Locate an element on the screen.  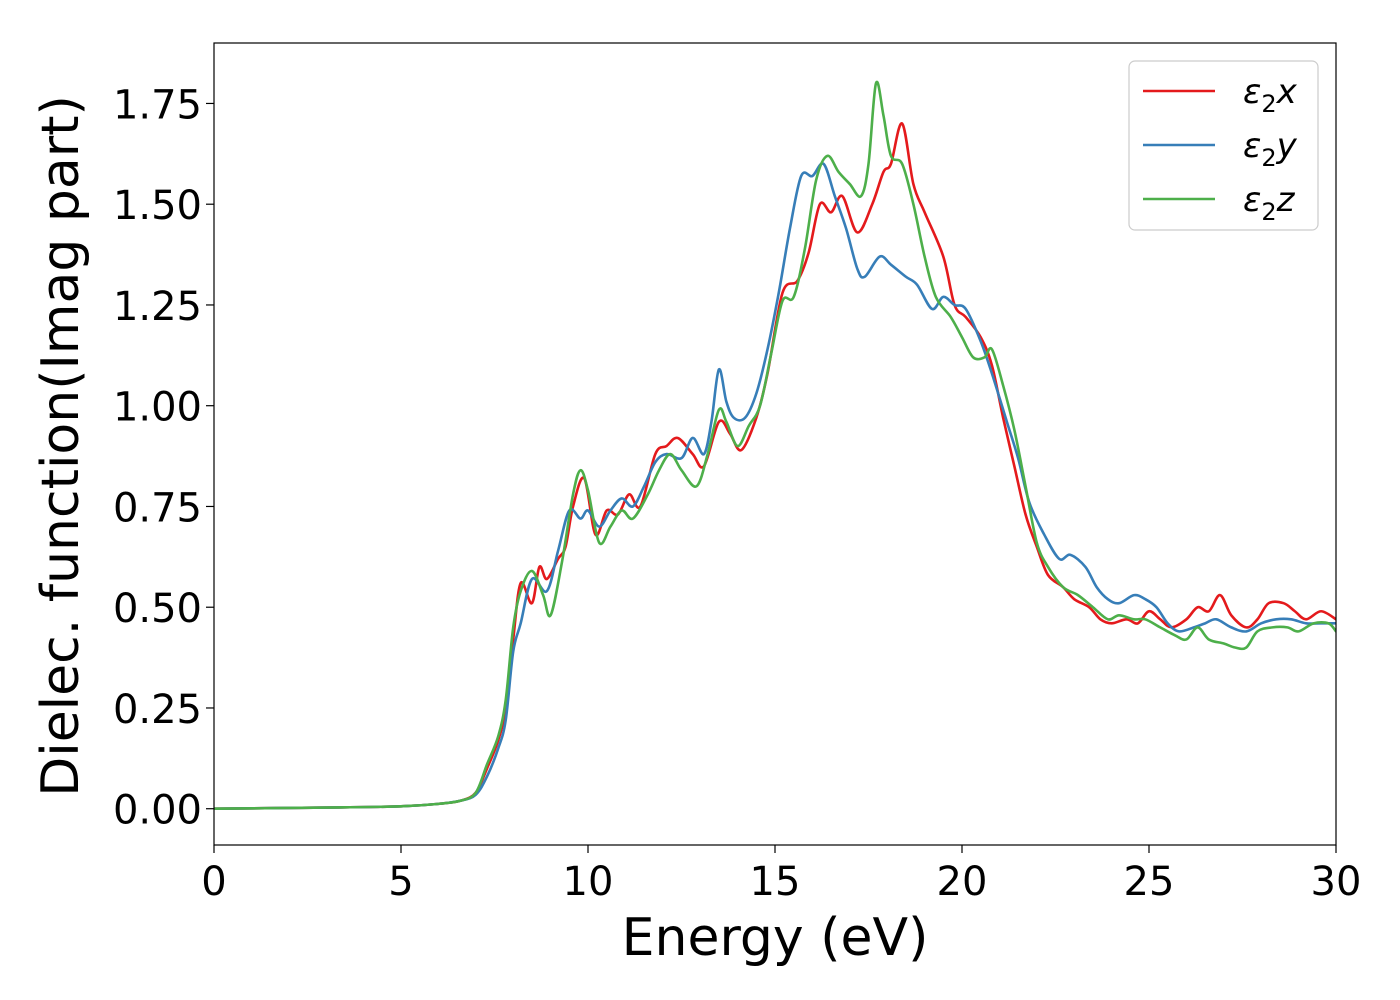
y-tick-label: 0.25 is located at coordinates (157, 710).